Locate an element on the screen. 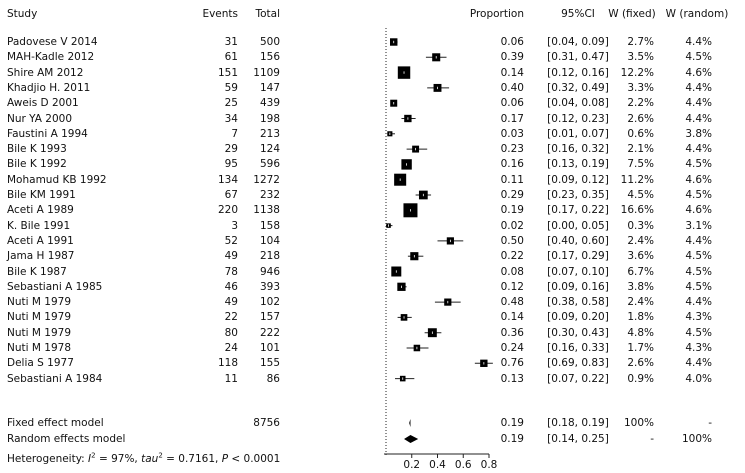 Image resolution: width=745 pixels, height=473 pixels. study-row-5-proportion: 0.06 is located at coordinates (512, 103).